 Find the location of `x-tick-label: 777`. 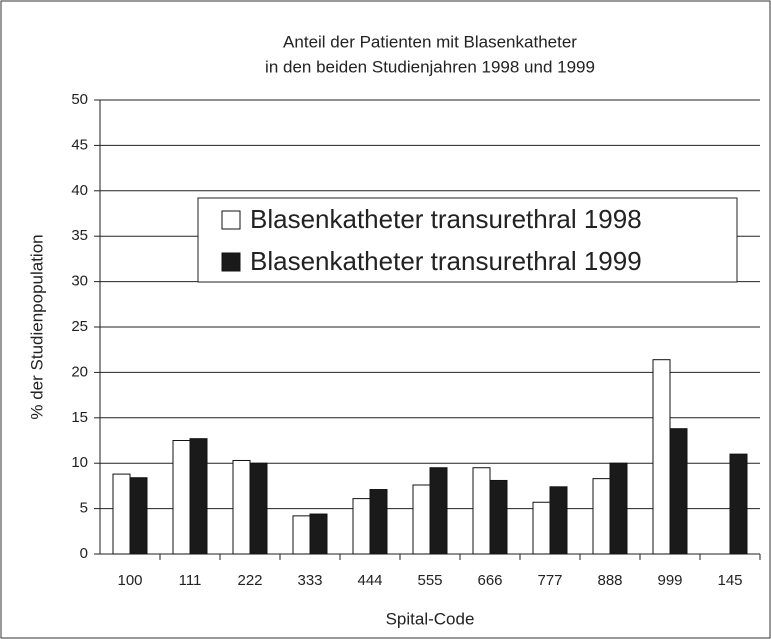

x-tick-label: 777 is located at coordinates (549, 580).